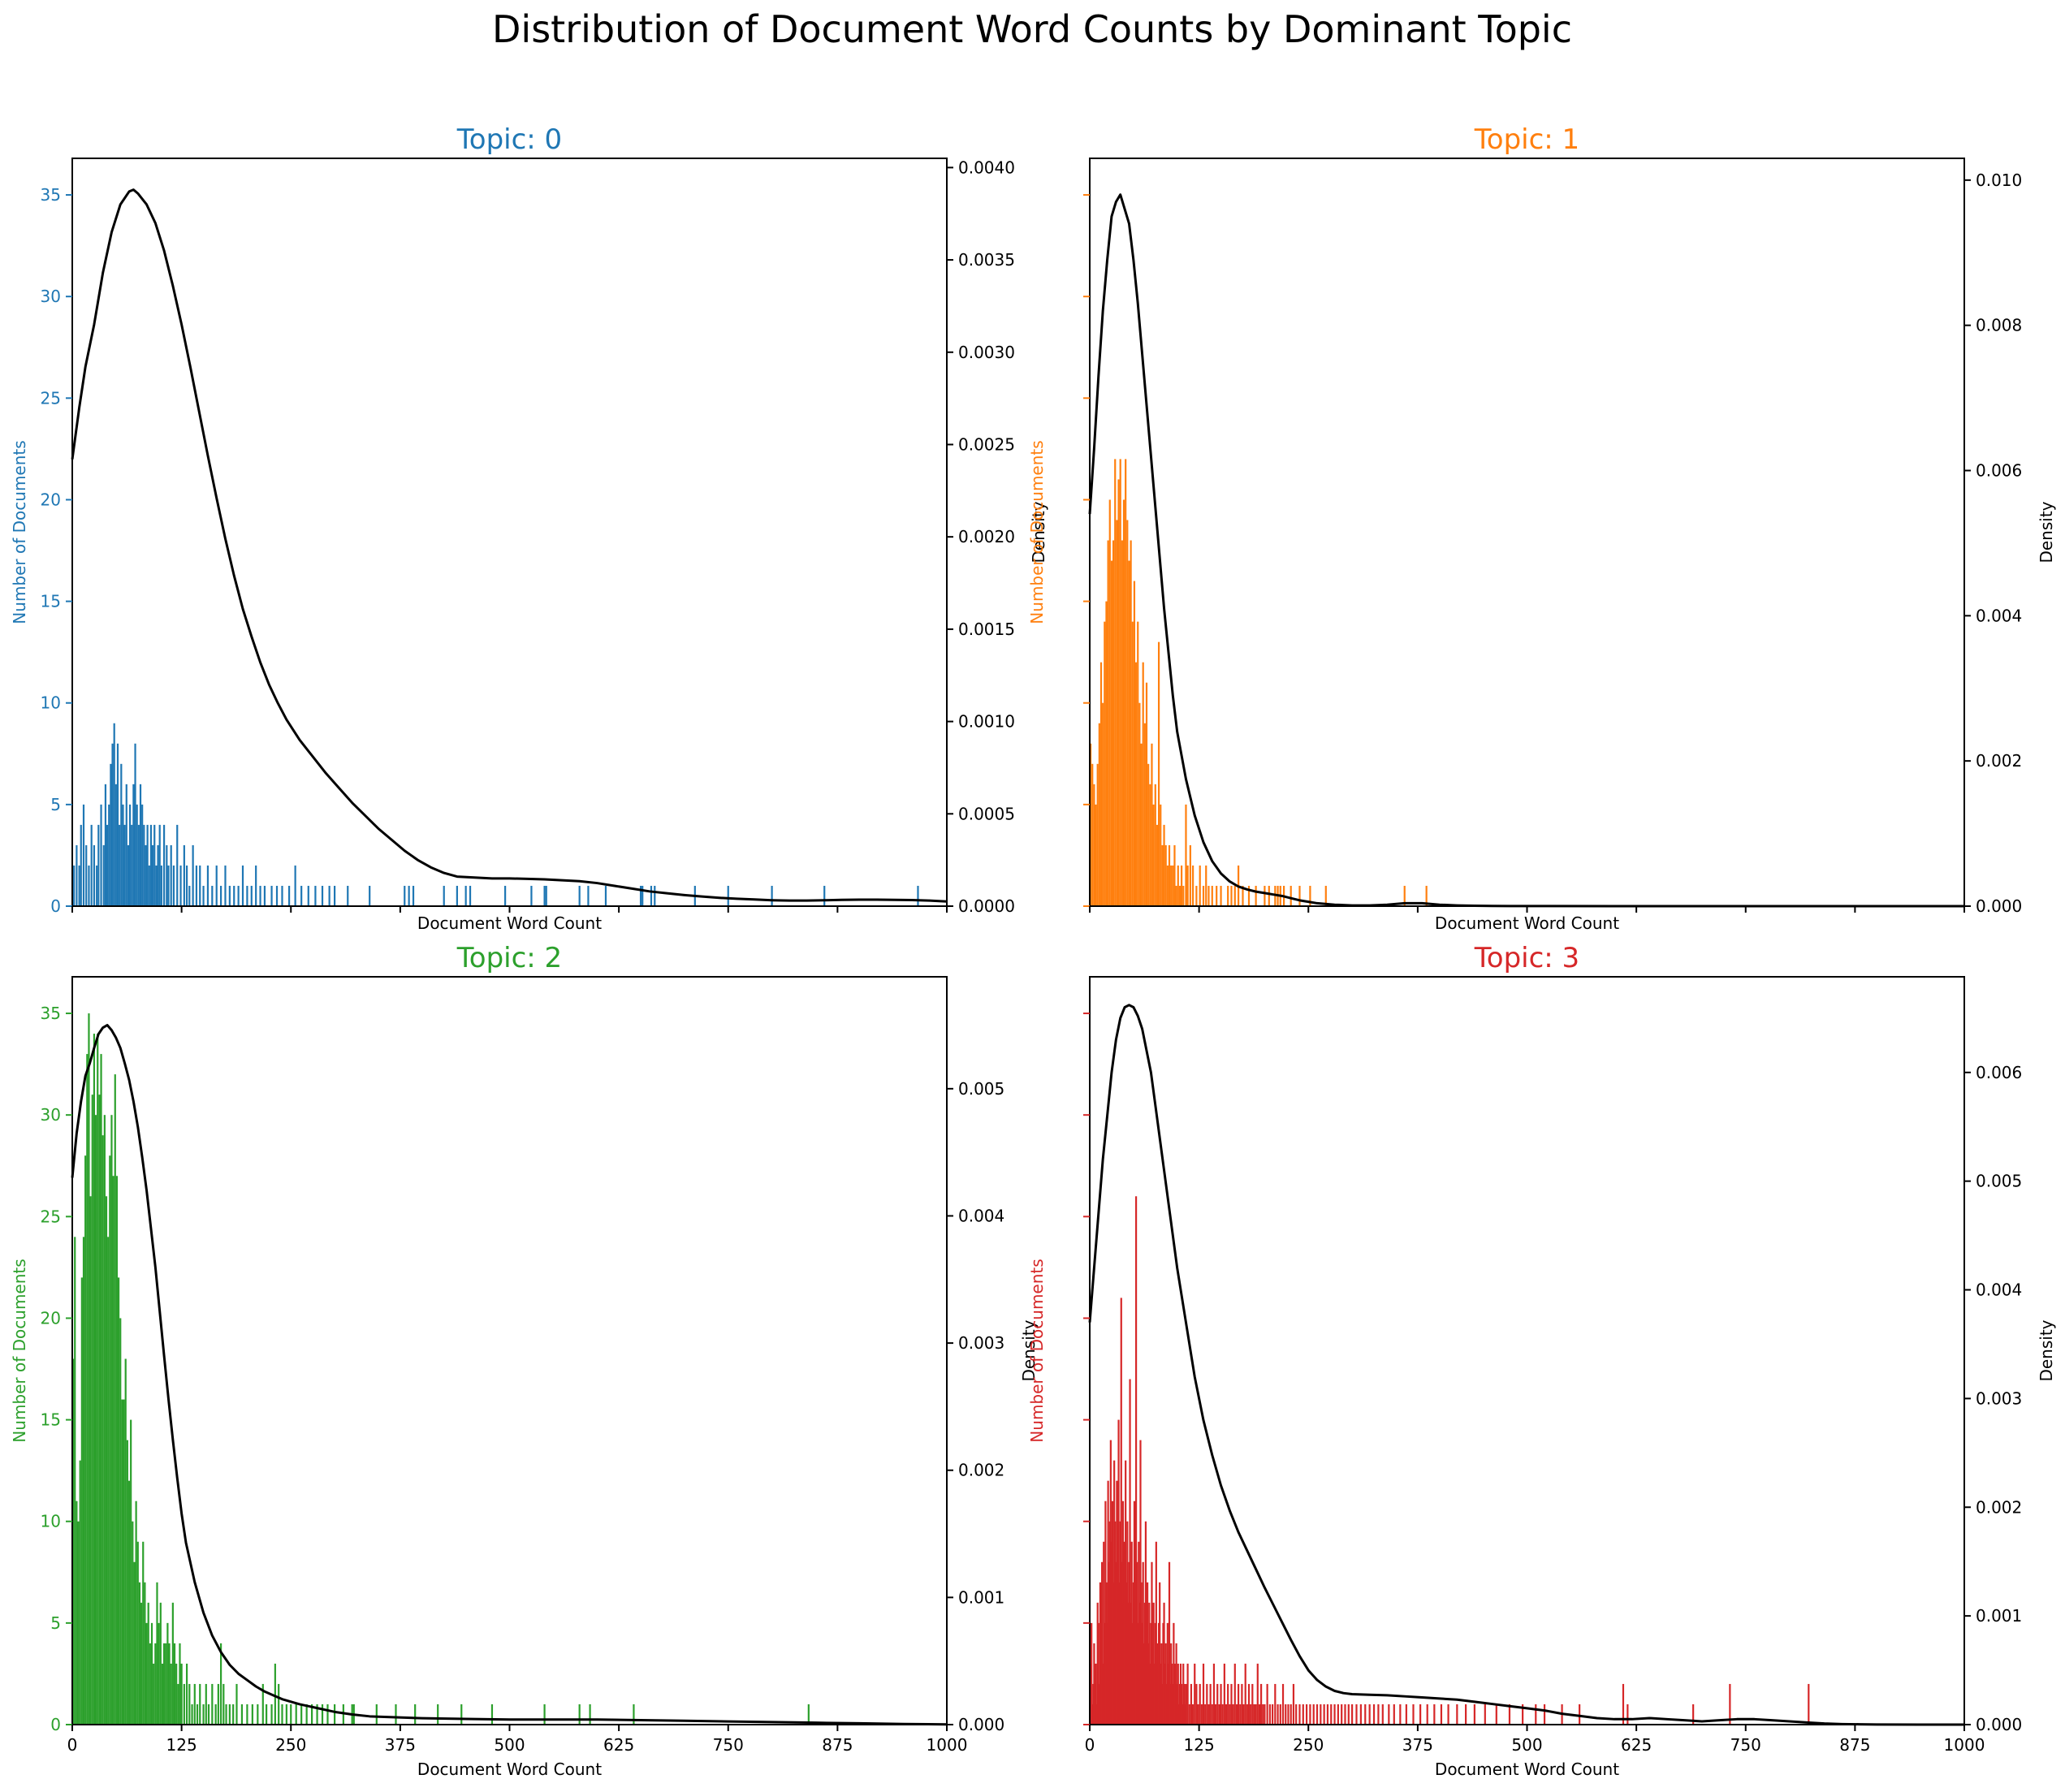  Describe the element at coordinates (1999, 470) in the screenshot. I see `y2-tick-label: 0.006` at that location.